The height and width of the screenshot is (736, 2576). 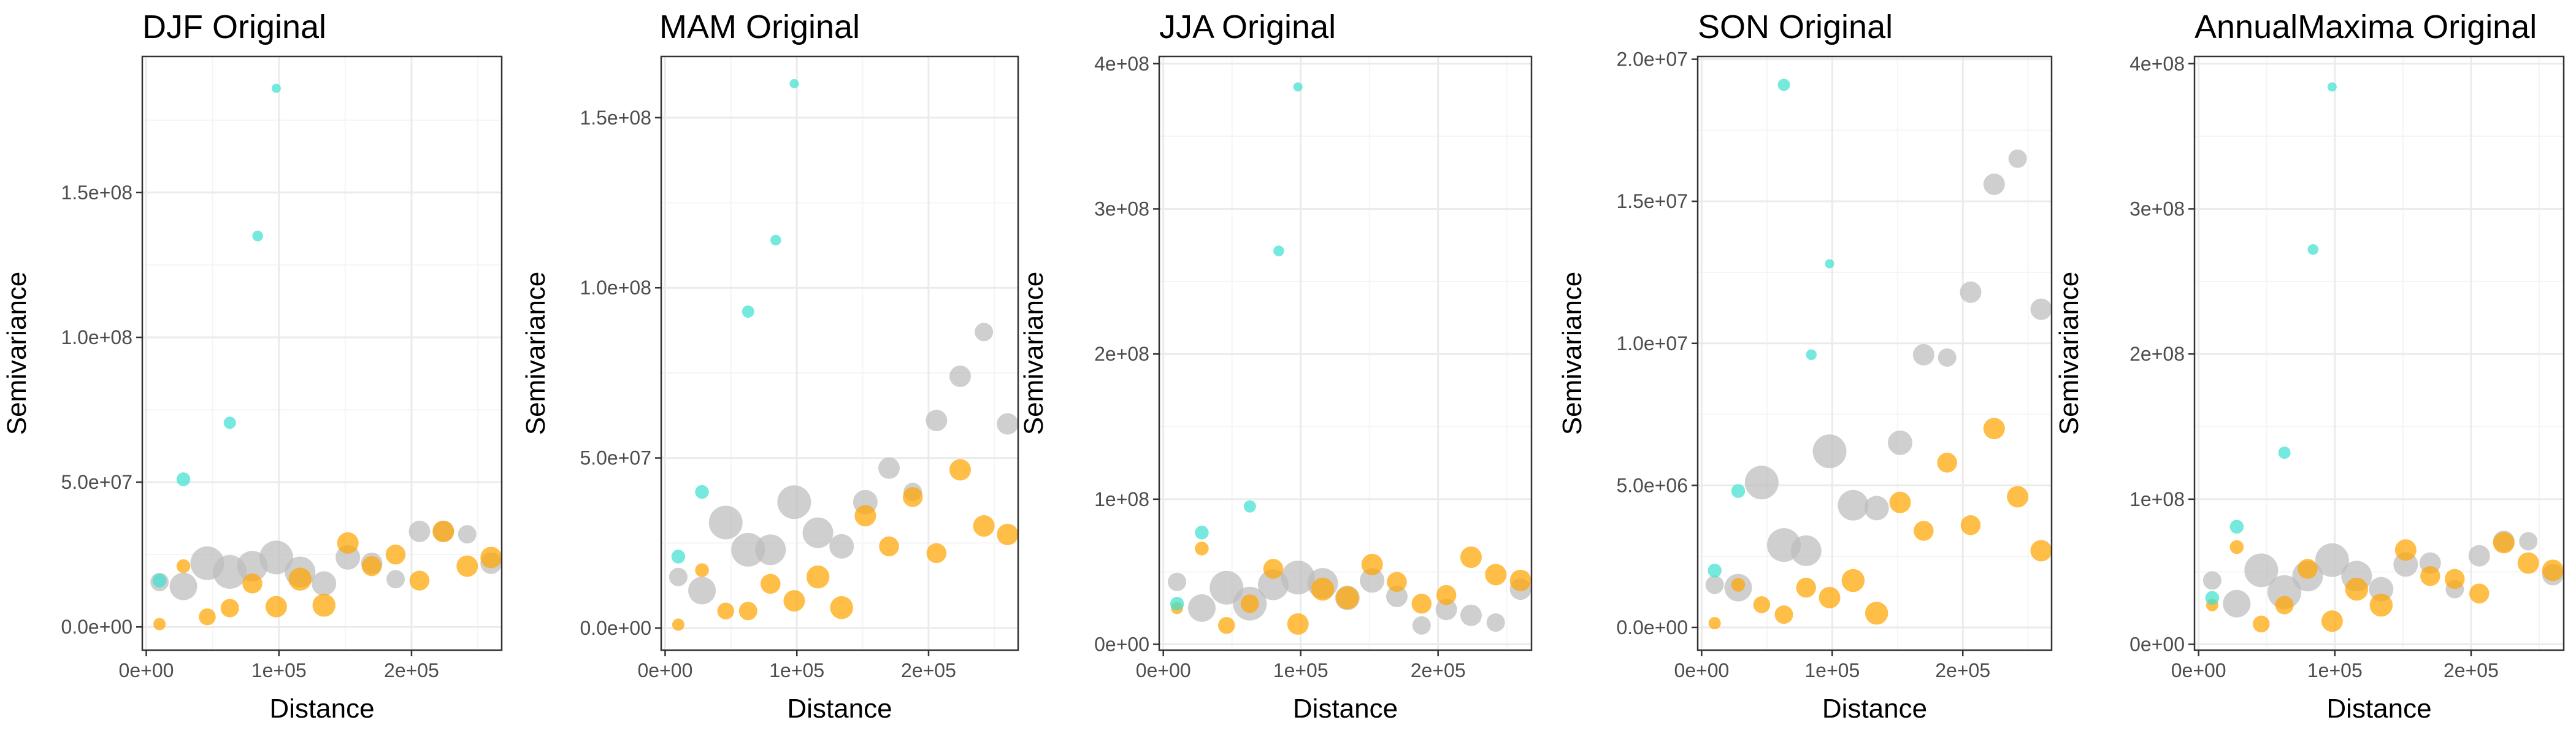 What do you see at coordinates (665, 670) in the screenshot?
I see `x-tick-label: 0e+00` at bounding box center [665, 670].